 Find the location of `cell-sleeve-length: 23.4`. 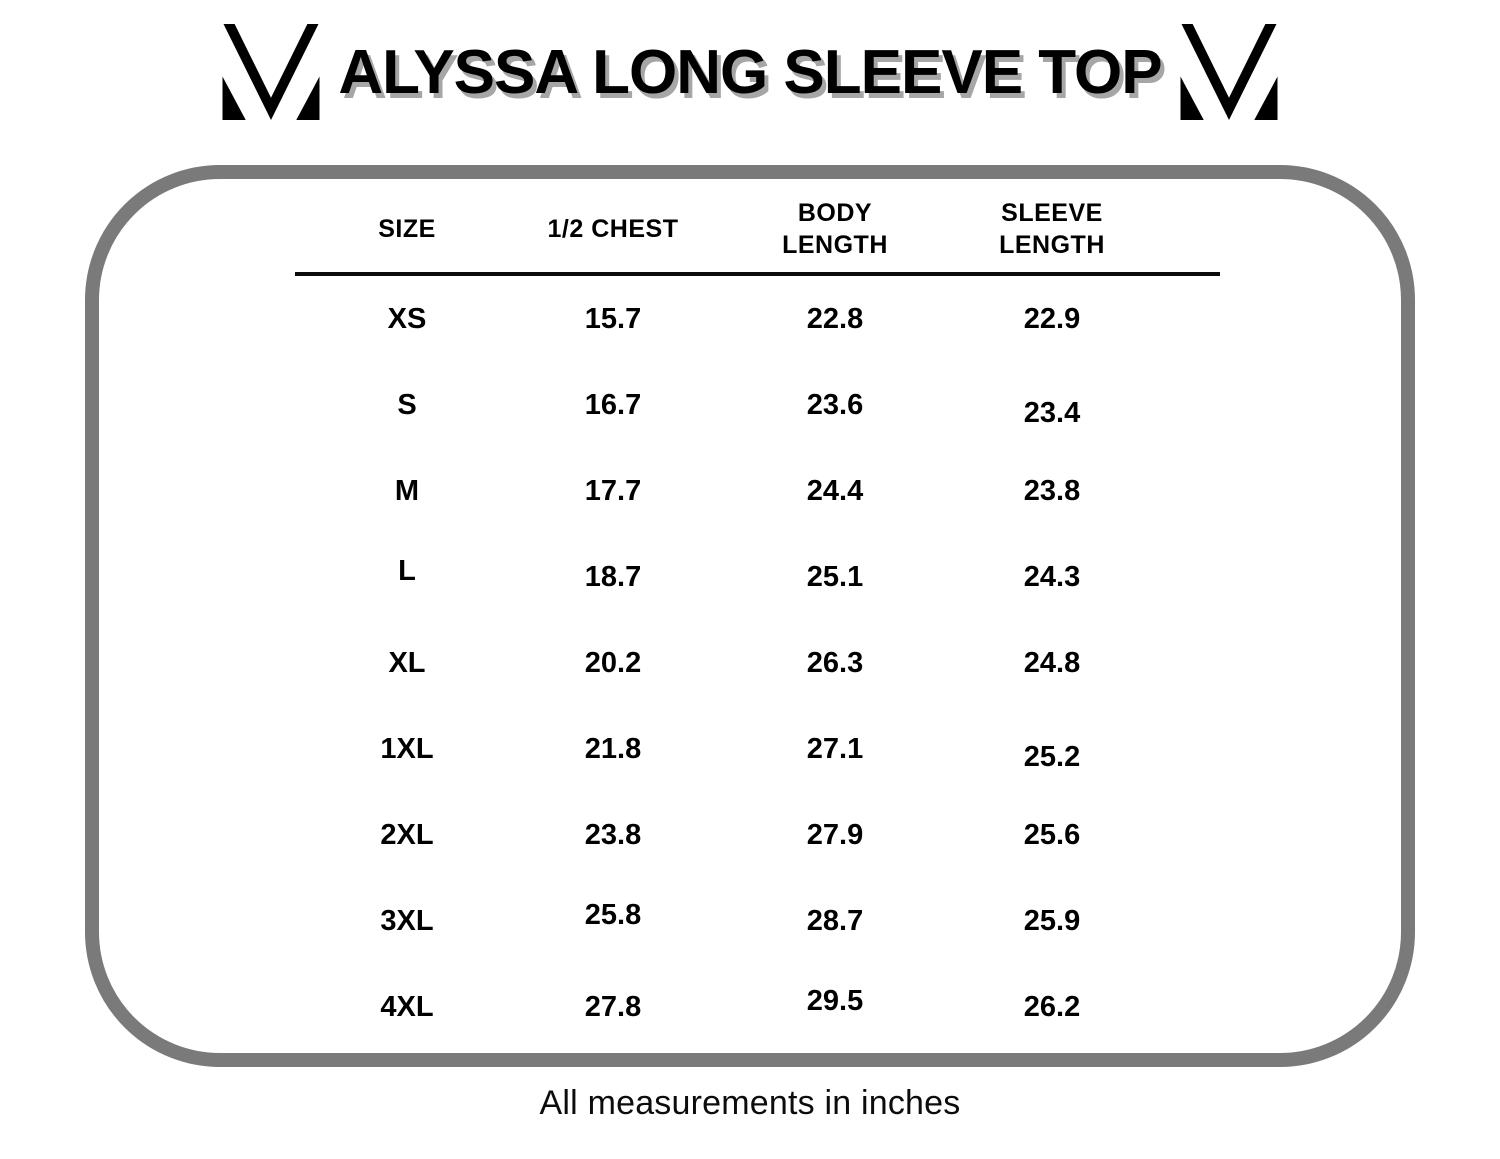

cell-sleeve-length: 23.4 is located at coordinates (1052, 412).